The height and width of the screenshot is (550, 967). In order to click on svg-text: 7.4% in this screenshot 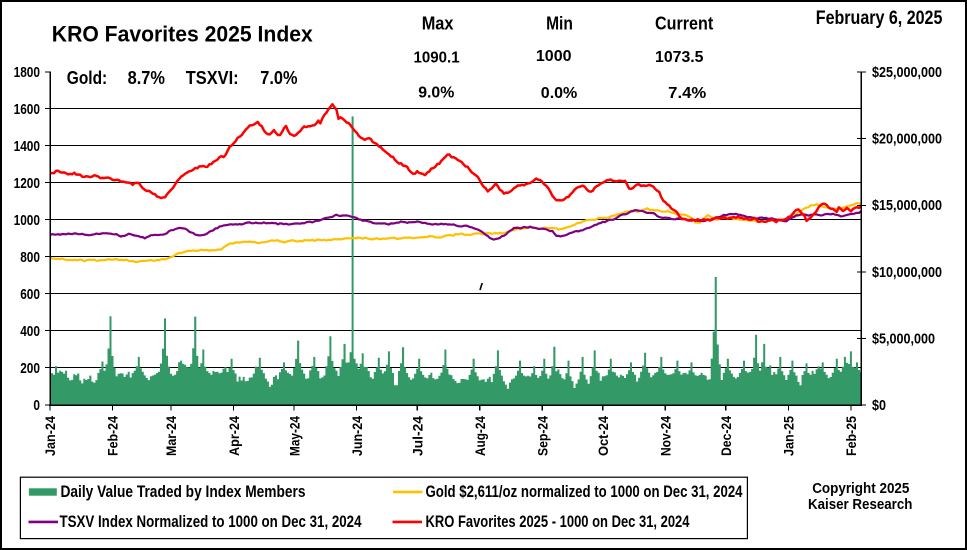, I will do `click(687, 93)`.